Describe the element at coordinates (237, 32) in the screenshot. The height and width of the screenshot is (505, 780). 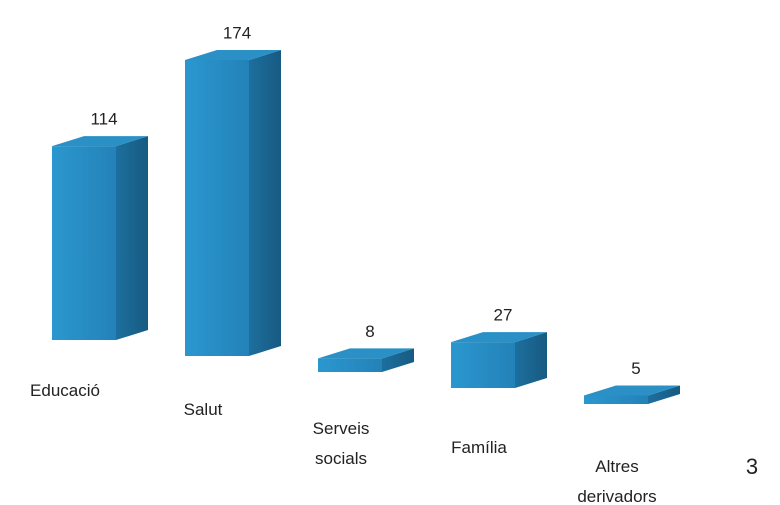
I see `value-label: 174` at that location.